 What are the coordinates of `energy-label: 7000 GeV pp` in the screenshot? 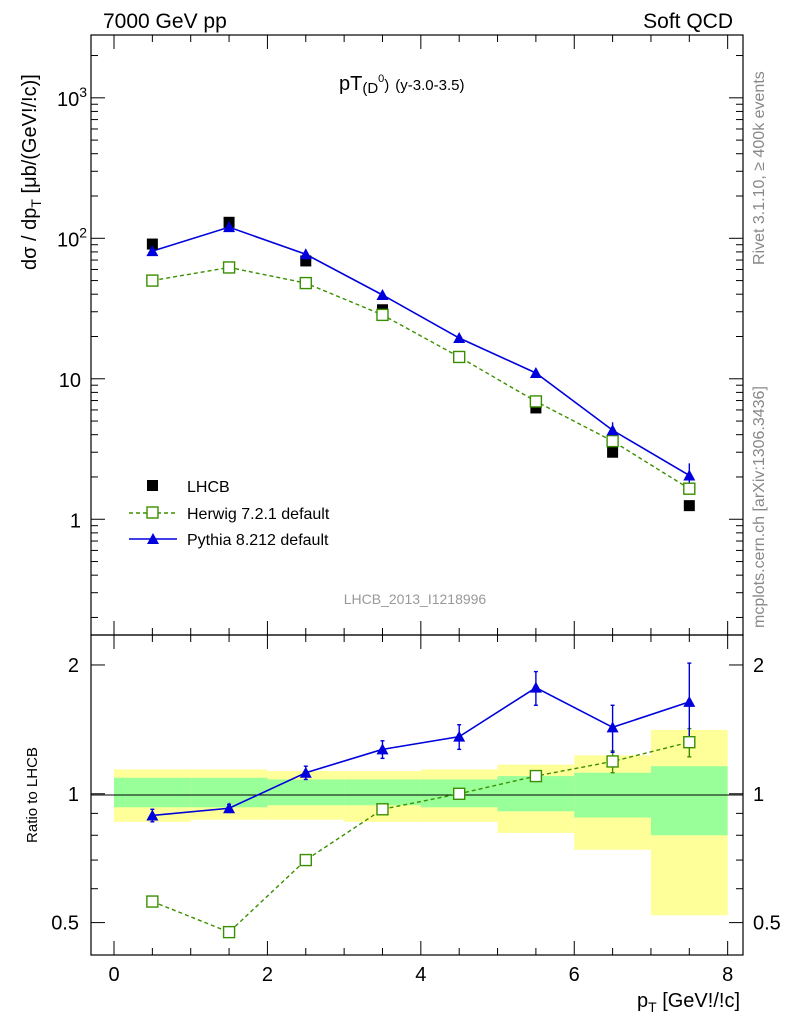 It's located at (165, 21).